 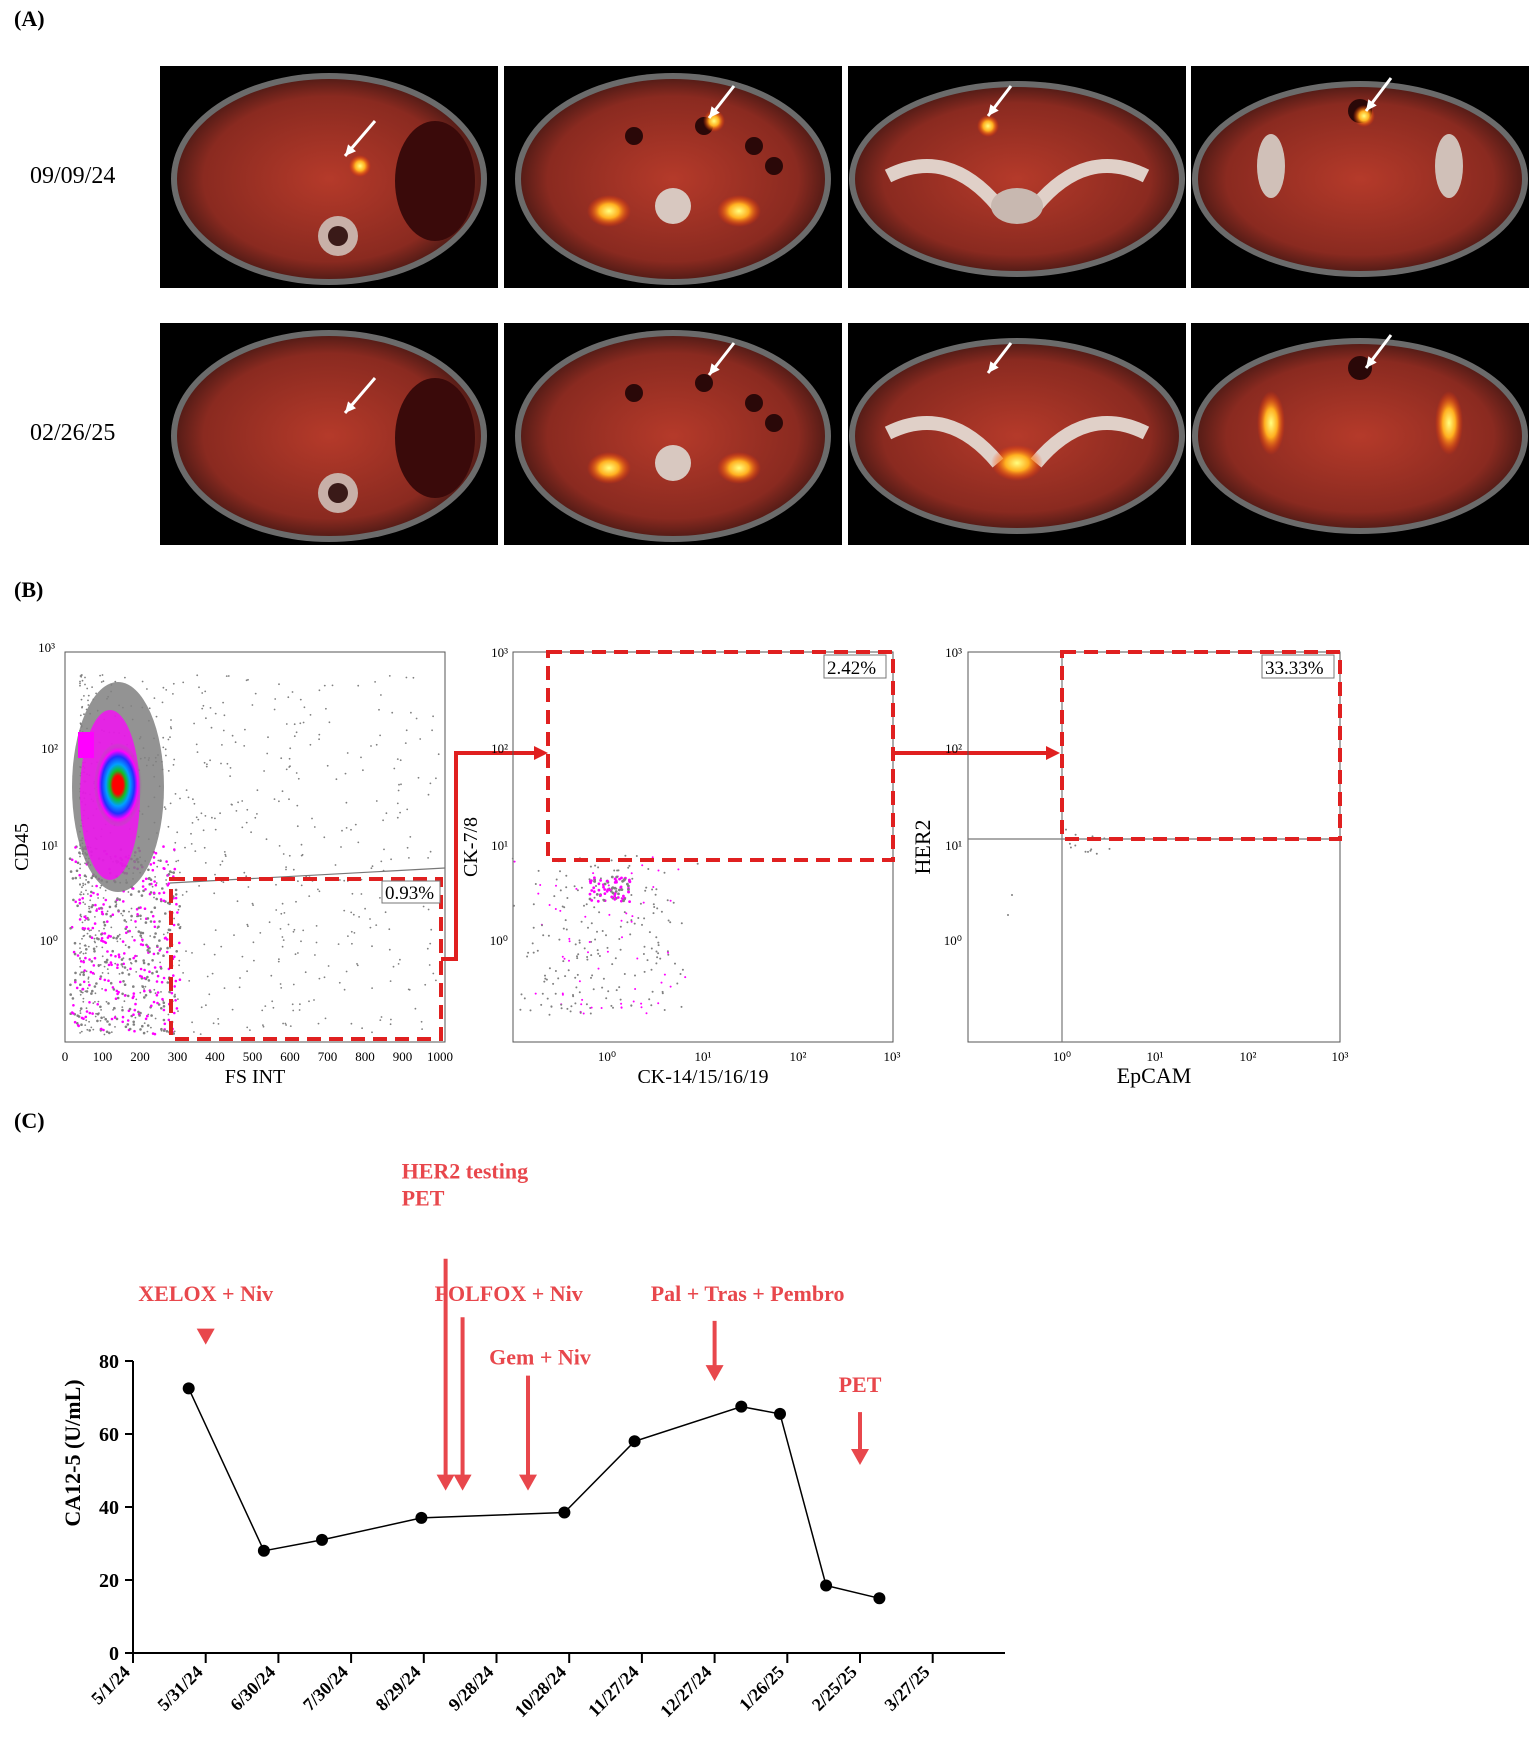 I want to click on plot1-x-tick-0: 0, so click(x=65, y=1056).